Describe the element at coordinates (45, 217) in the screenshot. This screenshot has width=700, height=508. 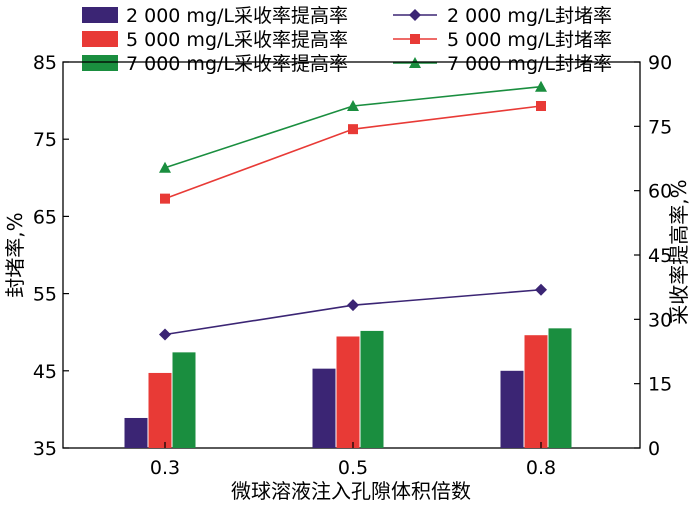
I see `left-tick-label: 65` at that location.